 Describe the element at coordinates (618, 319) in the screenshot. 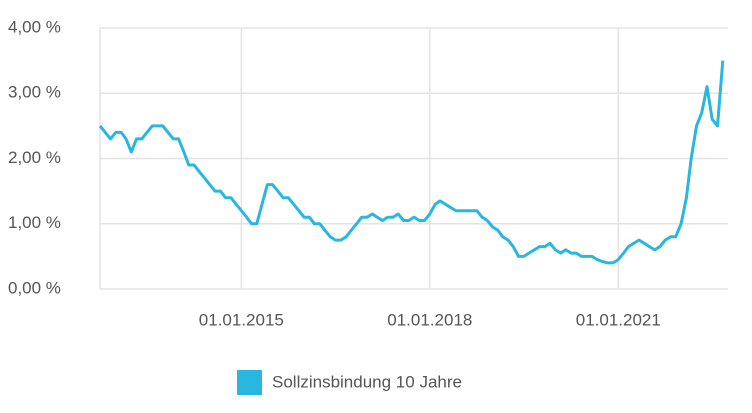

I see `x-tick-label: 01.01.2021` at that location.